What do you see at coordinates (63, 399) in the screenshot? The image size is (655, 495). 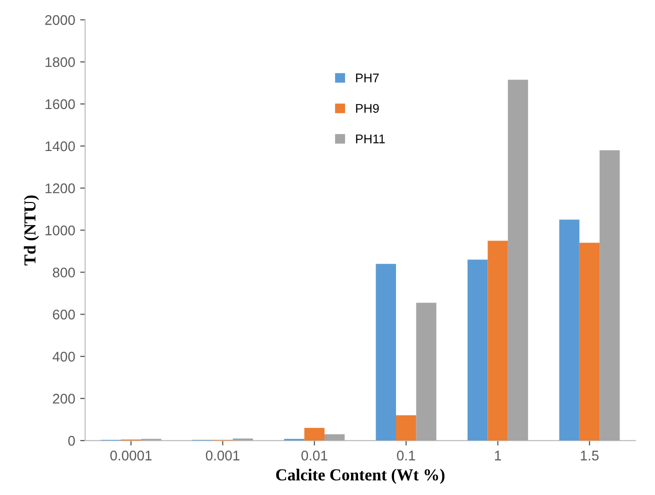 I see `y-tick-label: 200` at bounding box center [63, 399].